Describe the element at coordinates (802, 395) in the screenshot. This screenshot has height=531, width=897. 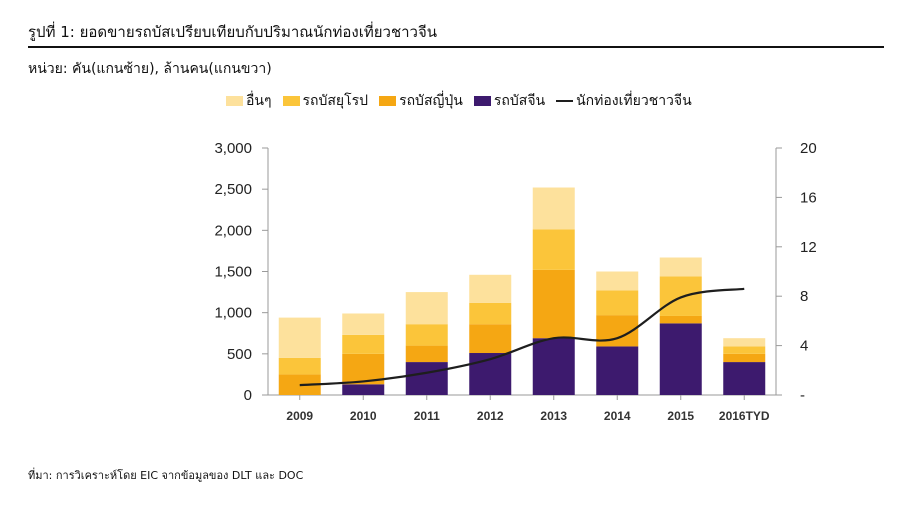
I see `right-tick-label: -` at that location.